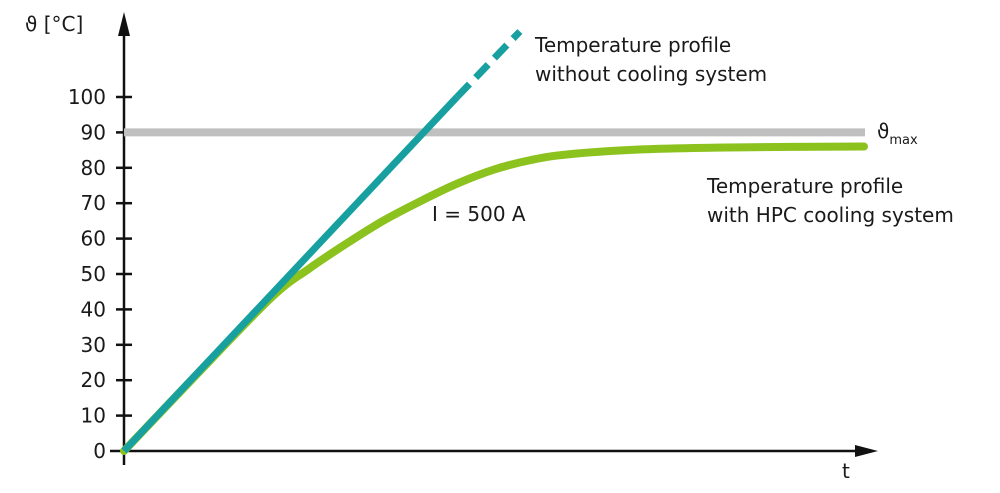 The height and width of the screenshot is (493, 1000). I want to click on y-tick-label: 70, so click(93, 203).